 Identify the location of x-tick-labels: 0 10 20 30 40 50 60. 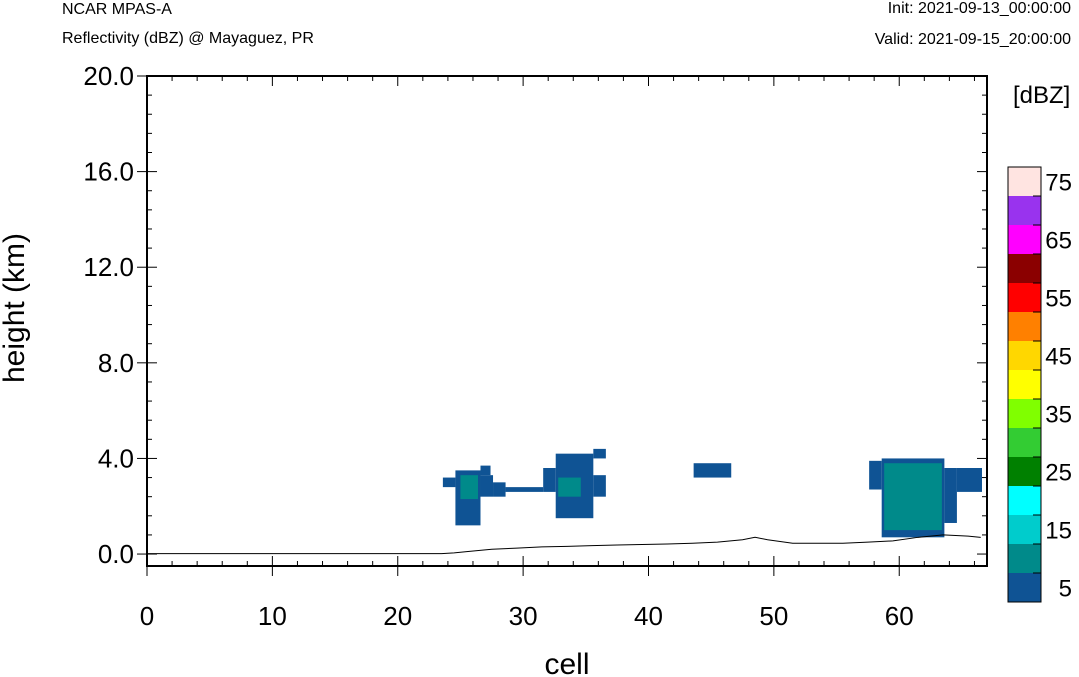
(527, 616).